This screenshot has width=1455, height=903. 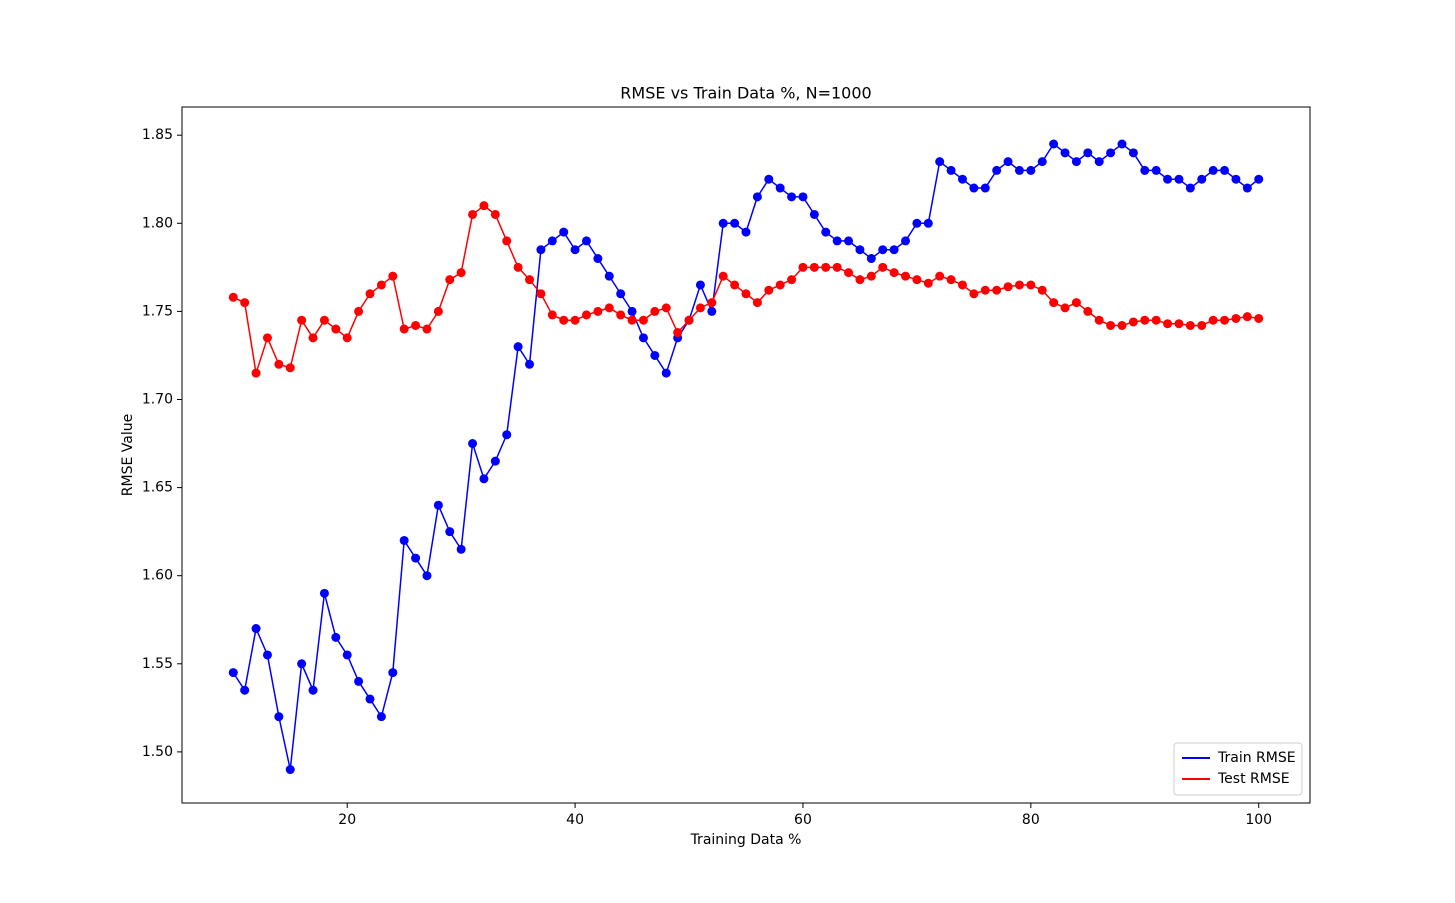 I want to click on y-axis-label: RMSE Value, so click(x=128, y=455).